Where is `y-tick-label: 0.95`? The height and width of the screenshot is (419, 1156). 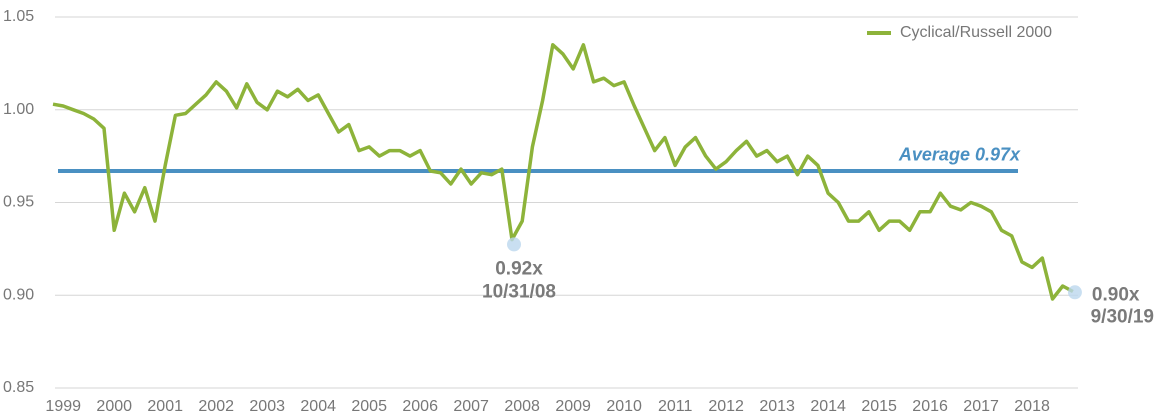
y-tick-label: 0.95 is located at coordinates (18, 202).